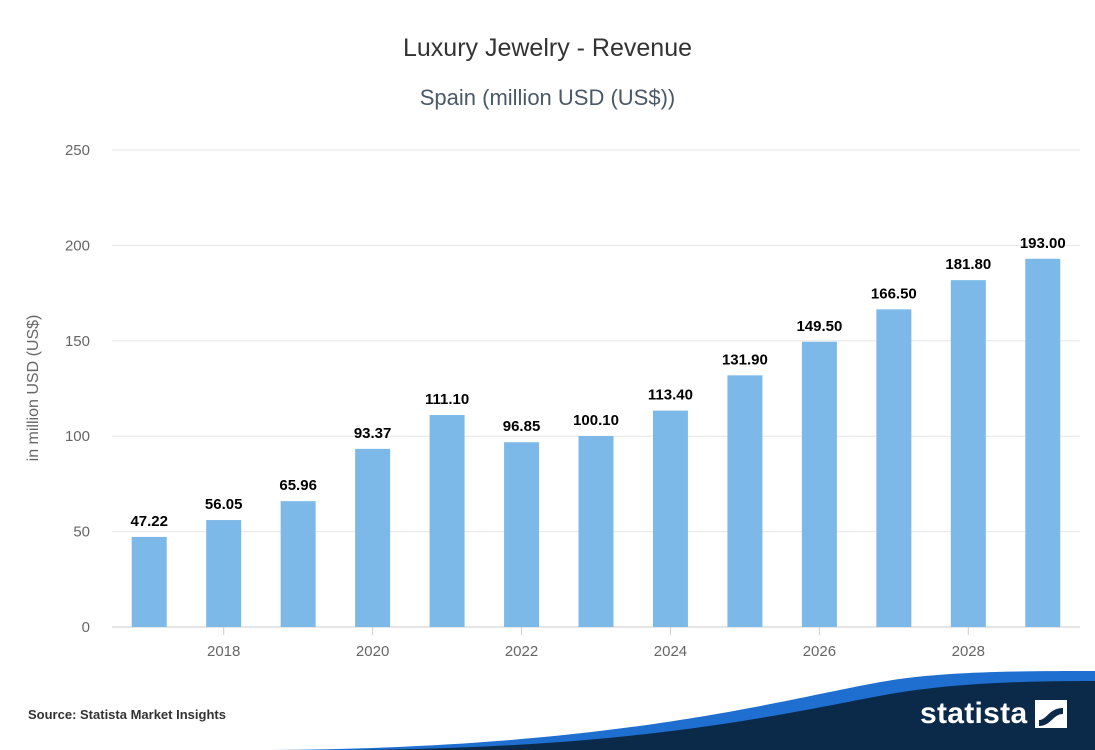 This screenshot has width=1095, height=750. What do you see at coordinates (149, 521) in the screenshot?
I see `data-label: 47.22` at bounding box center [149, 521].